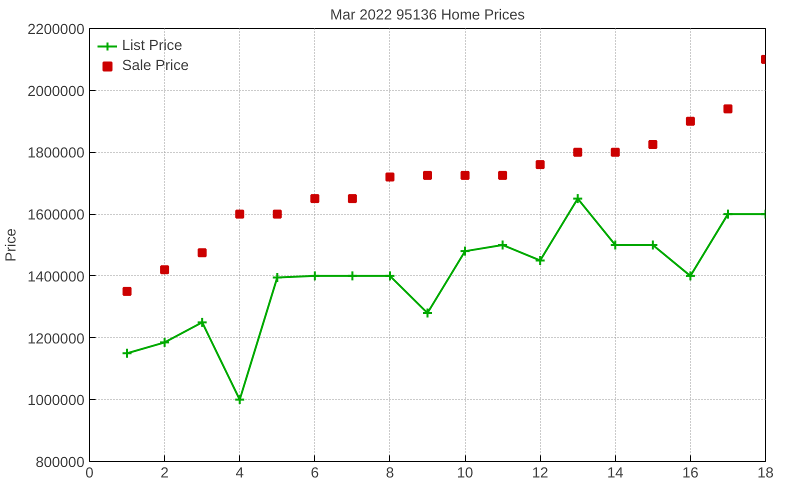 The width and height of the screenshot is (800, 480). Describe the element at coordinates (56, 216) in the screenshot. I see `y-tick-label: 1600000` at that location.